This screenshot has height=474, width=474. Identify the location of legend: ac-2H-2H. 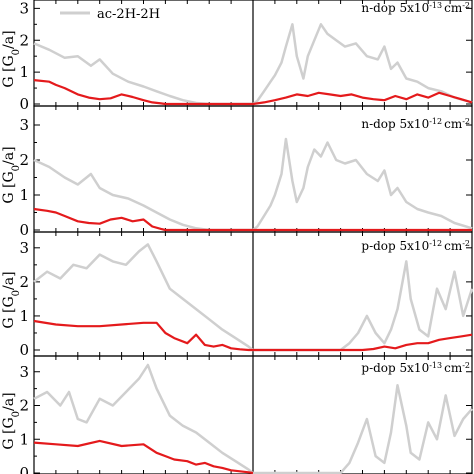
(110, 14).